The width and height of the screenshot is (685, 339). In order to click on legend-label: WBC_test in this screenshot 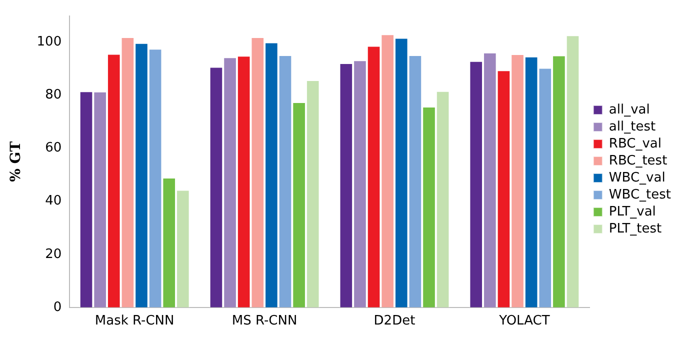, I will do `click(640, 194)`.